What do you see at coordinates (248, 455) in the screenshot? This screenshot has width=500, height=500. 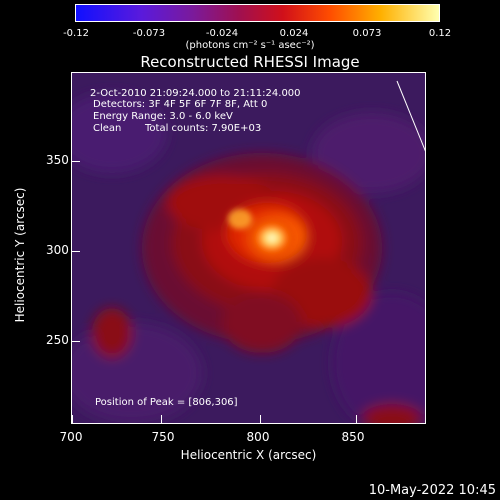 I see `x-axis-label: Heliocentric X (arcsec)` at bounding box center [248, 455].